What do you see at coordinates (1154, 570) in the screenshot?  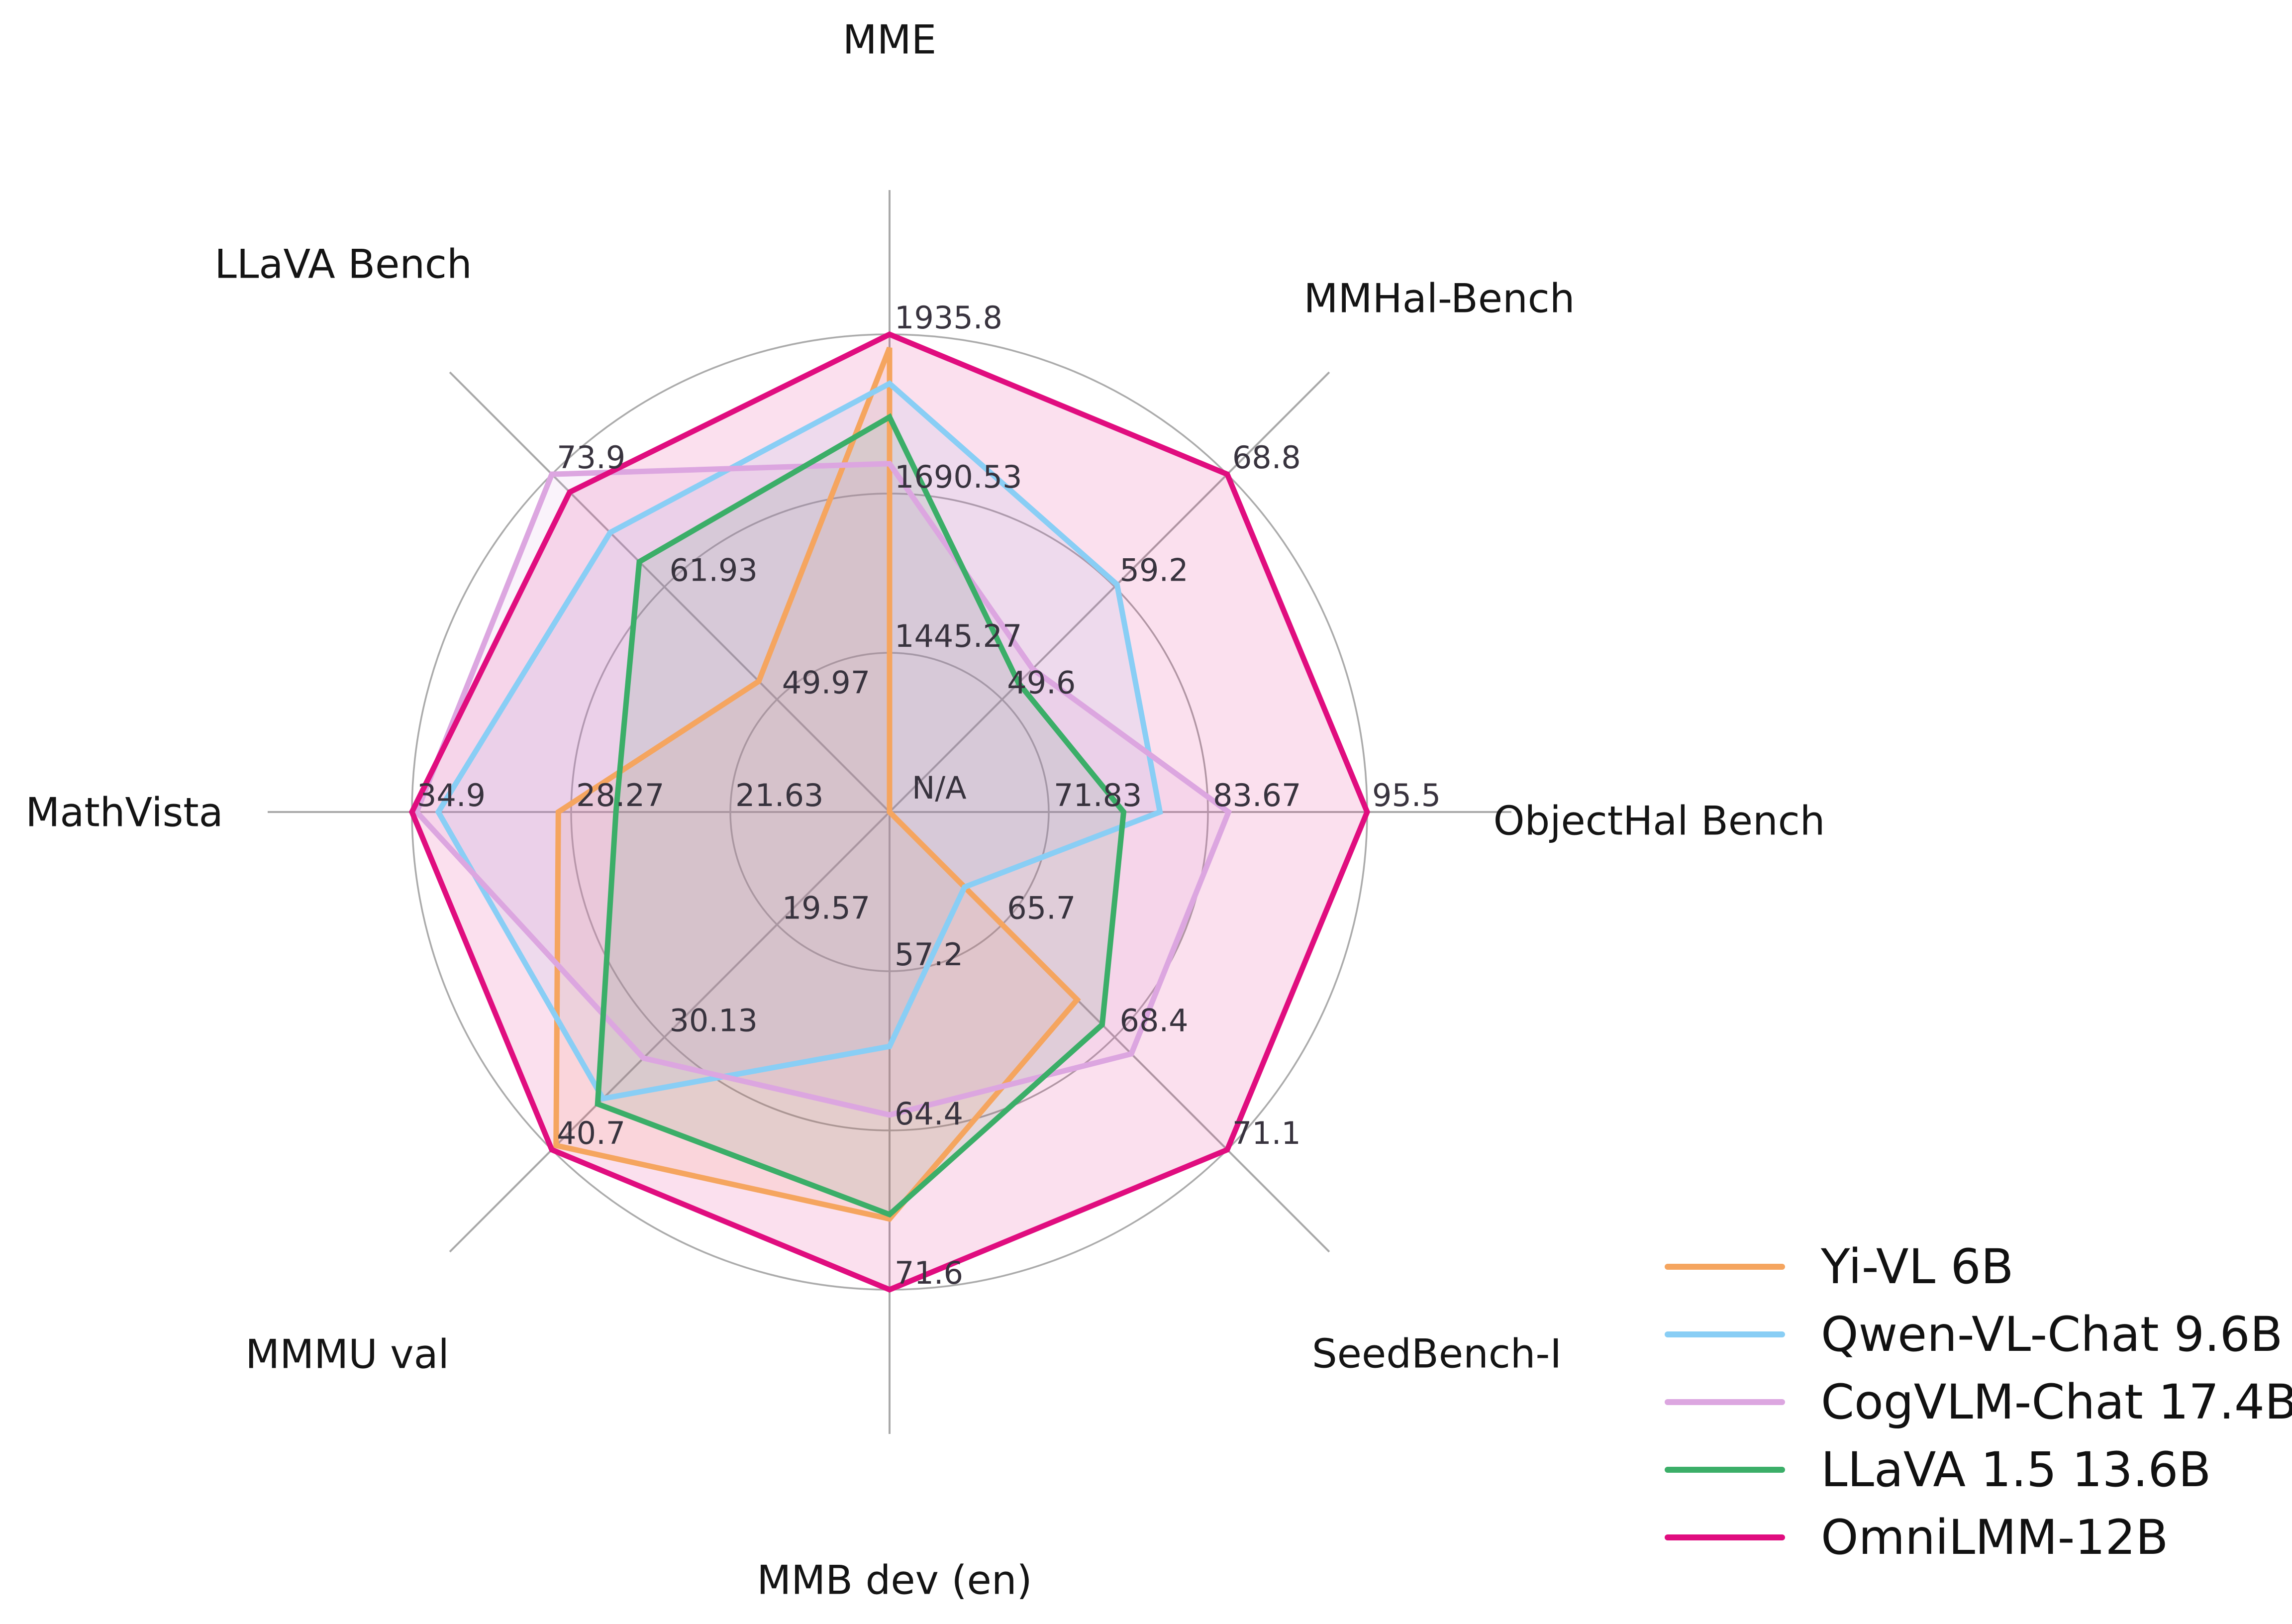 I see `tick-label-mmhal-bench-2: 59.2` at bounding box center [1154, 570].